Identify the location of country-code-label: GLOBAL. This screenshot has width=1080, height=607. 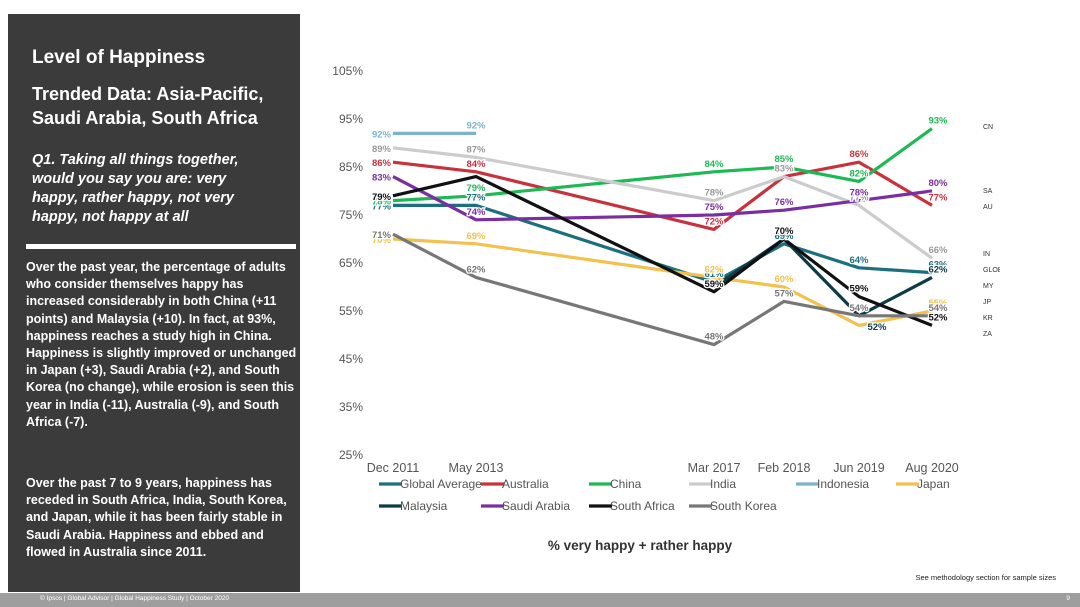
(991, 270).